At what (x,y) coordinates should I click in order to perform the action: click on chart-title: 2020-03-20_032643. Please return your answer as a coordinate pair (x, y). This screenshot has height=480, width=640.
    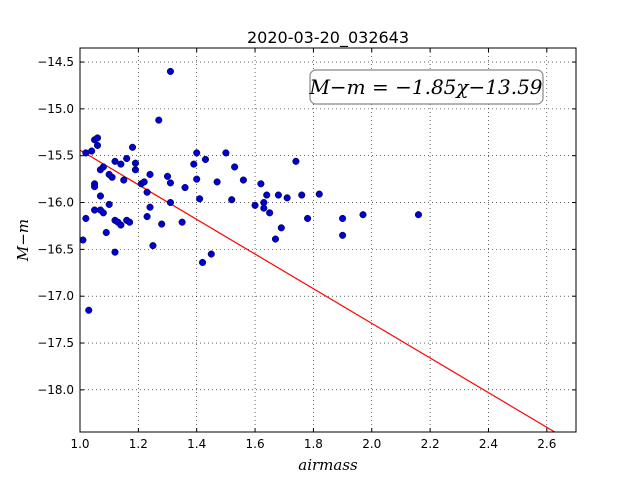
    Looking at the image, I should click on (328, 38).